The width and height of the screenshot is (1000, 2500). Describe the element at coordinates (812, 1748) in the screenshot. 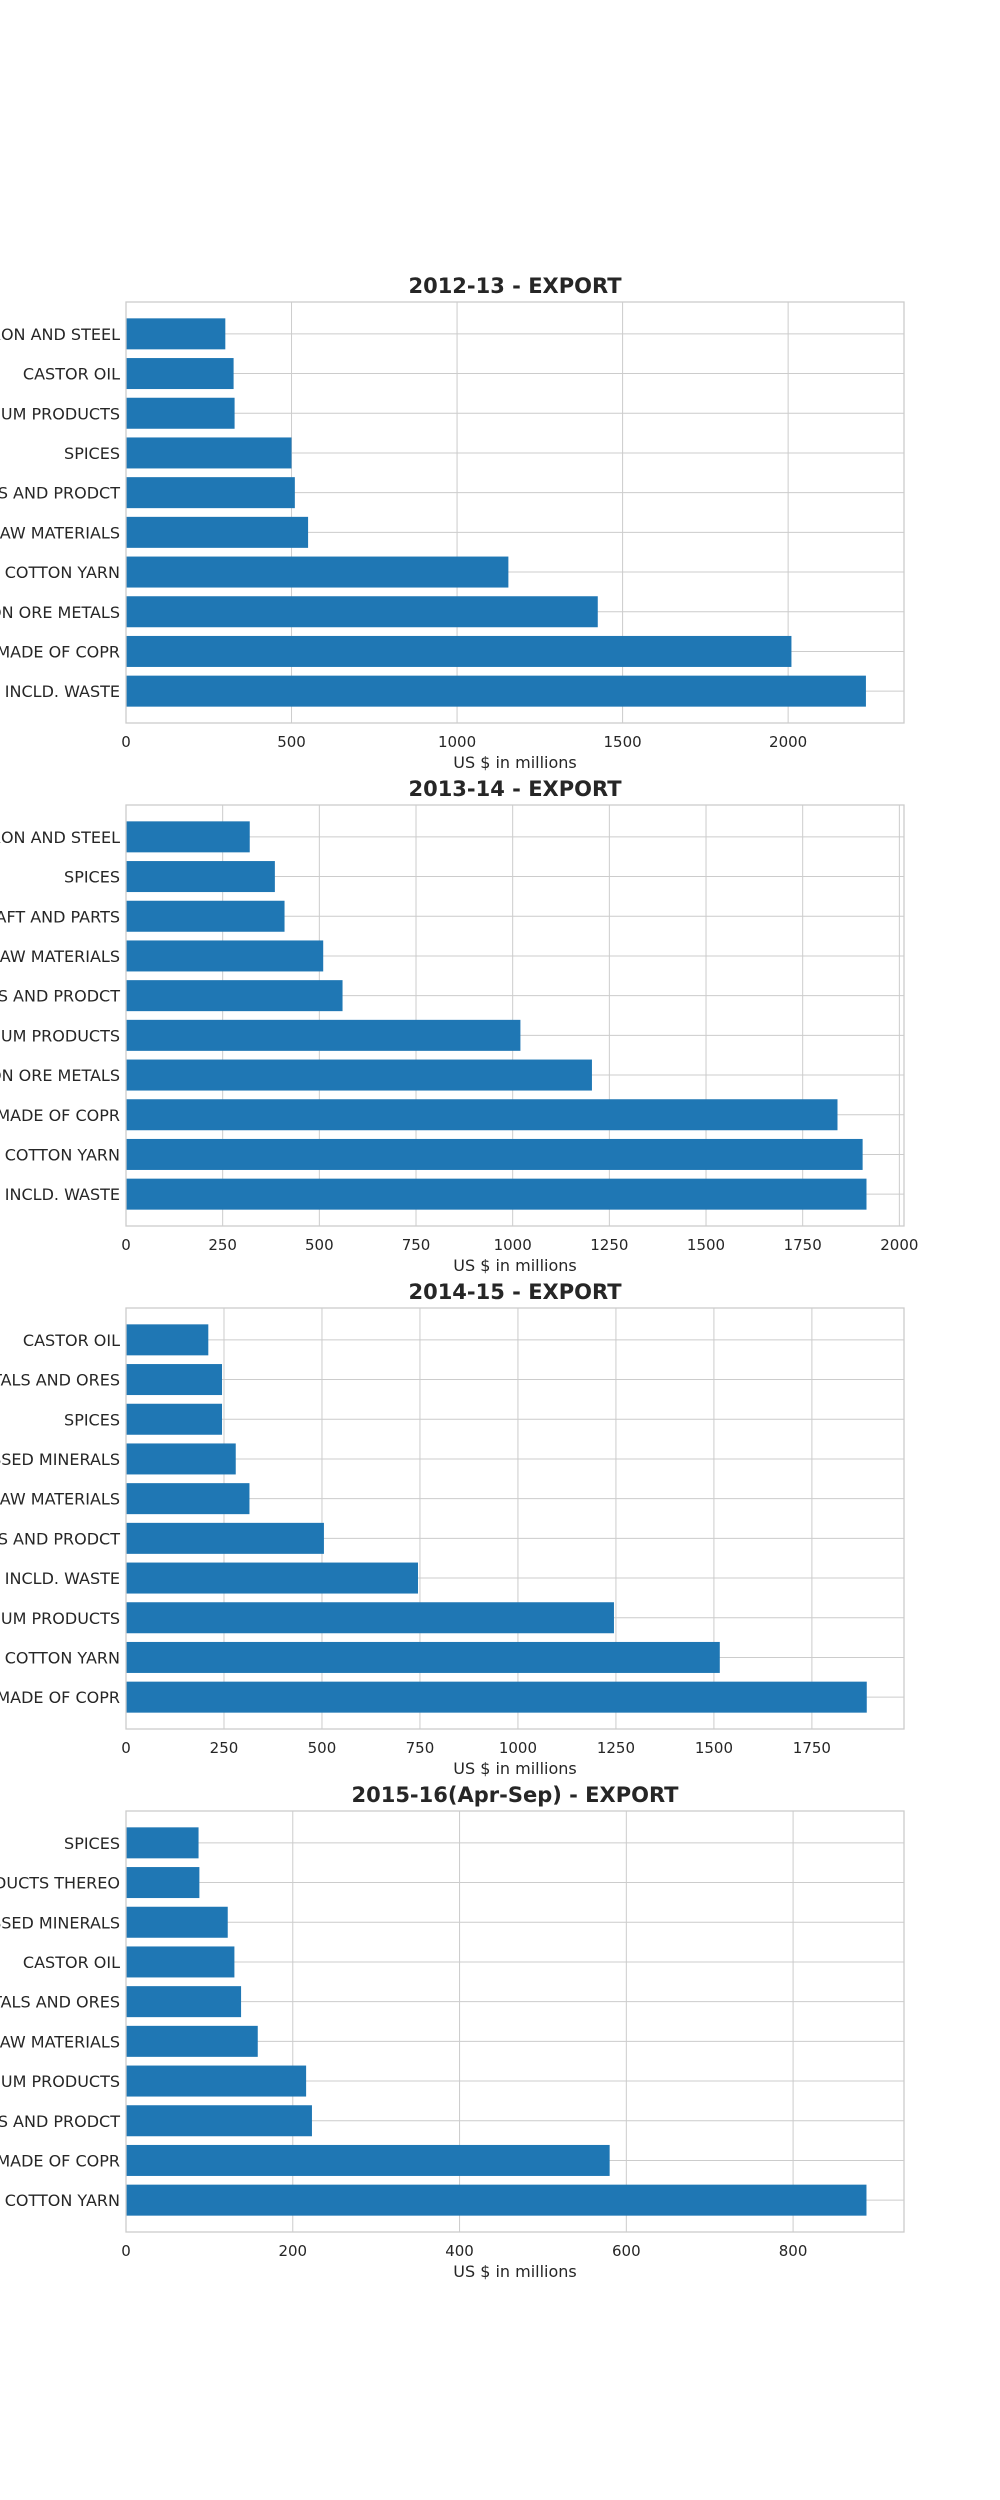

I see `x-tick-label: 1750` at that location.